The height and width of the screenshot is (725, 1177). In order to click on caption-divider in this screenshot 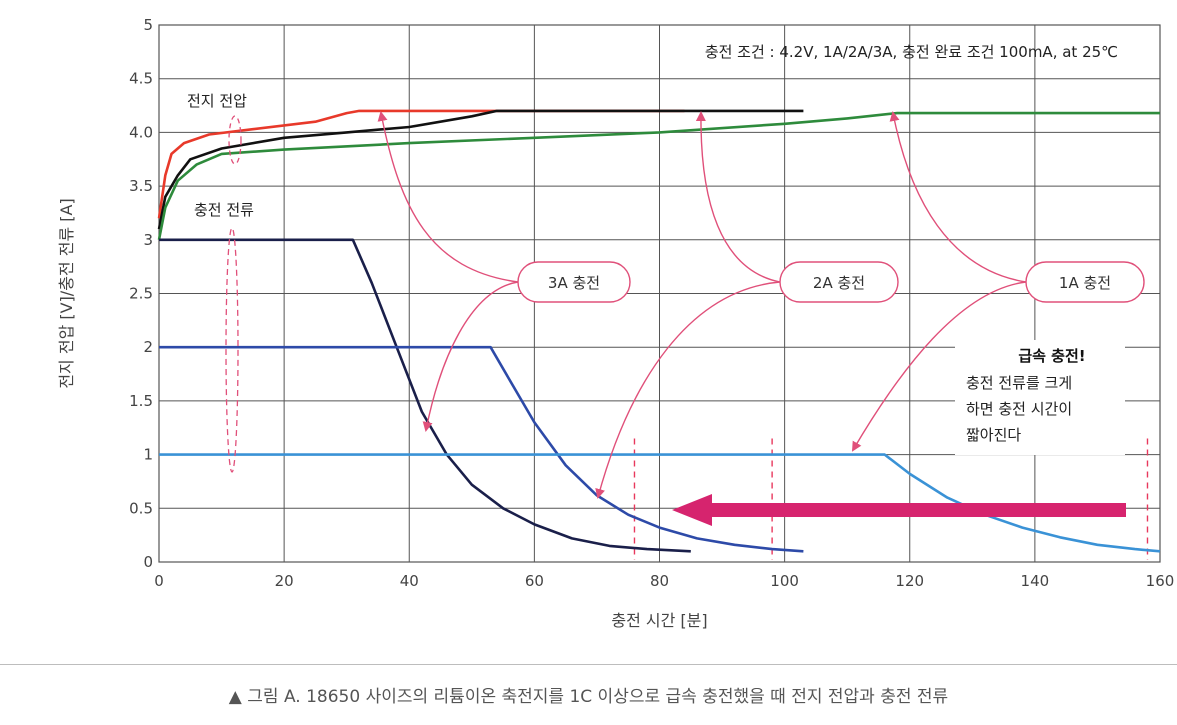, I will do `click(588, 664)`.